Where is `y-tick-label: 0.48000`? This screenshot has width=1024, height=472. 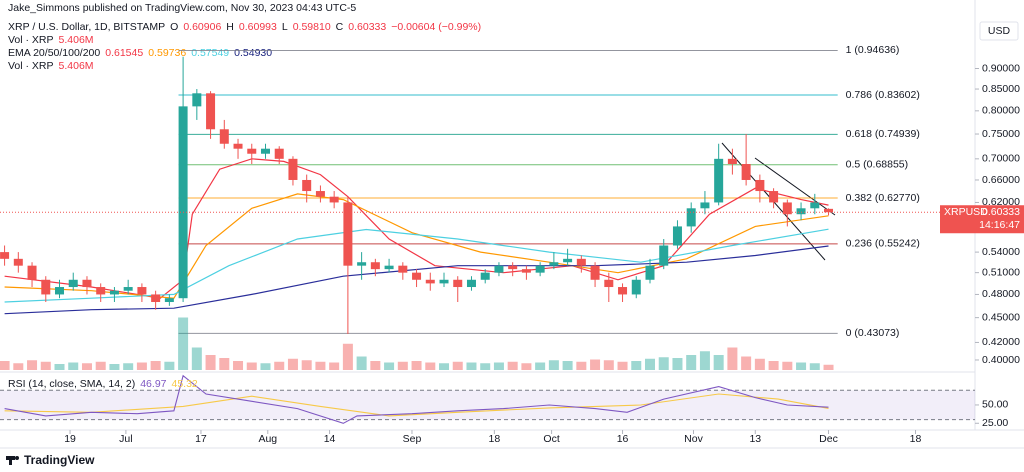 y-tick-label: 0.48000 is located at coordinates (1001, 294).